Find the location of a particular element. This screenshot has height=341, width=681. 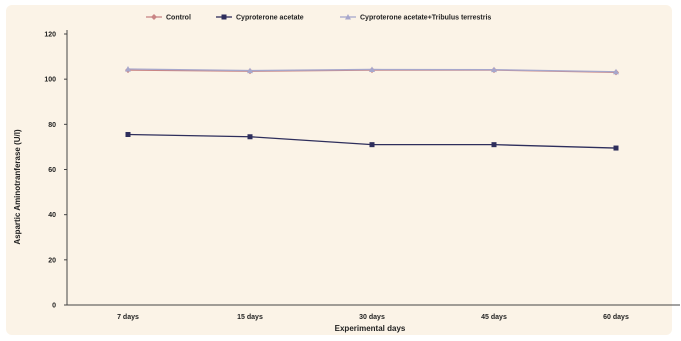

y-tick-labels: 0 20 40 60 80 100 120 is located at coordinates (50, 171).